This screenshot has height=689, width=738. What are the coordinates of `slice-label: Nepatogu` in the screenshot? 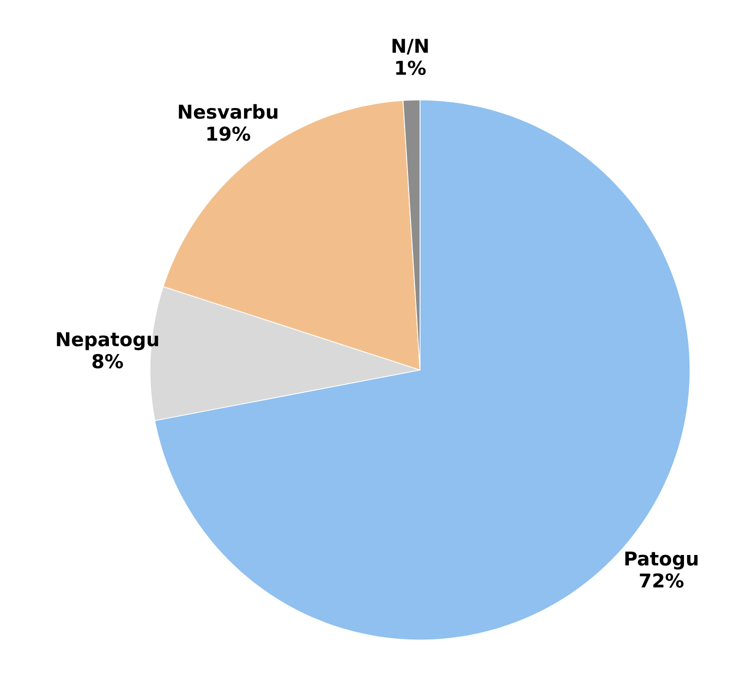 It's located at (107, 341).